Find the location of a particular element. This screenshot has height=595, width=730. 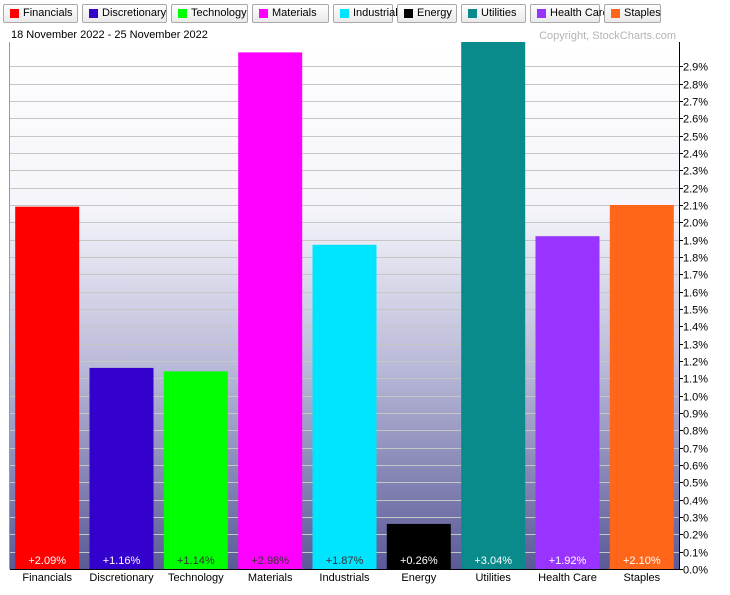

y-tick-label: 0.9% is located at coordinates (695, 415).